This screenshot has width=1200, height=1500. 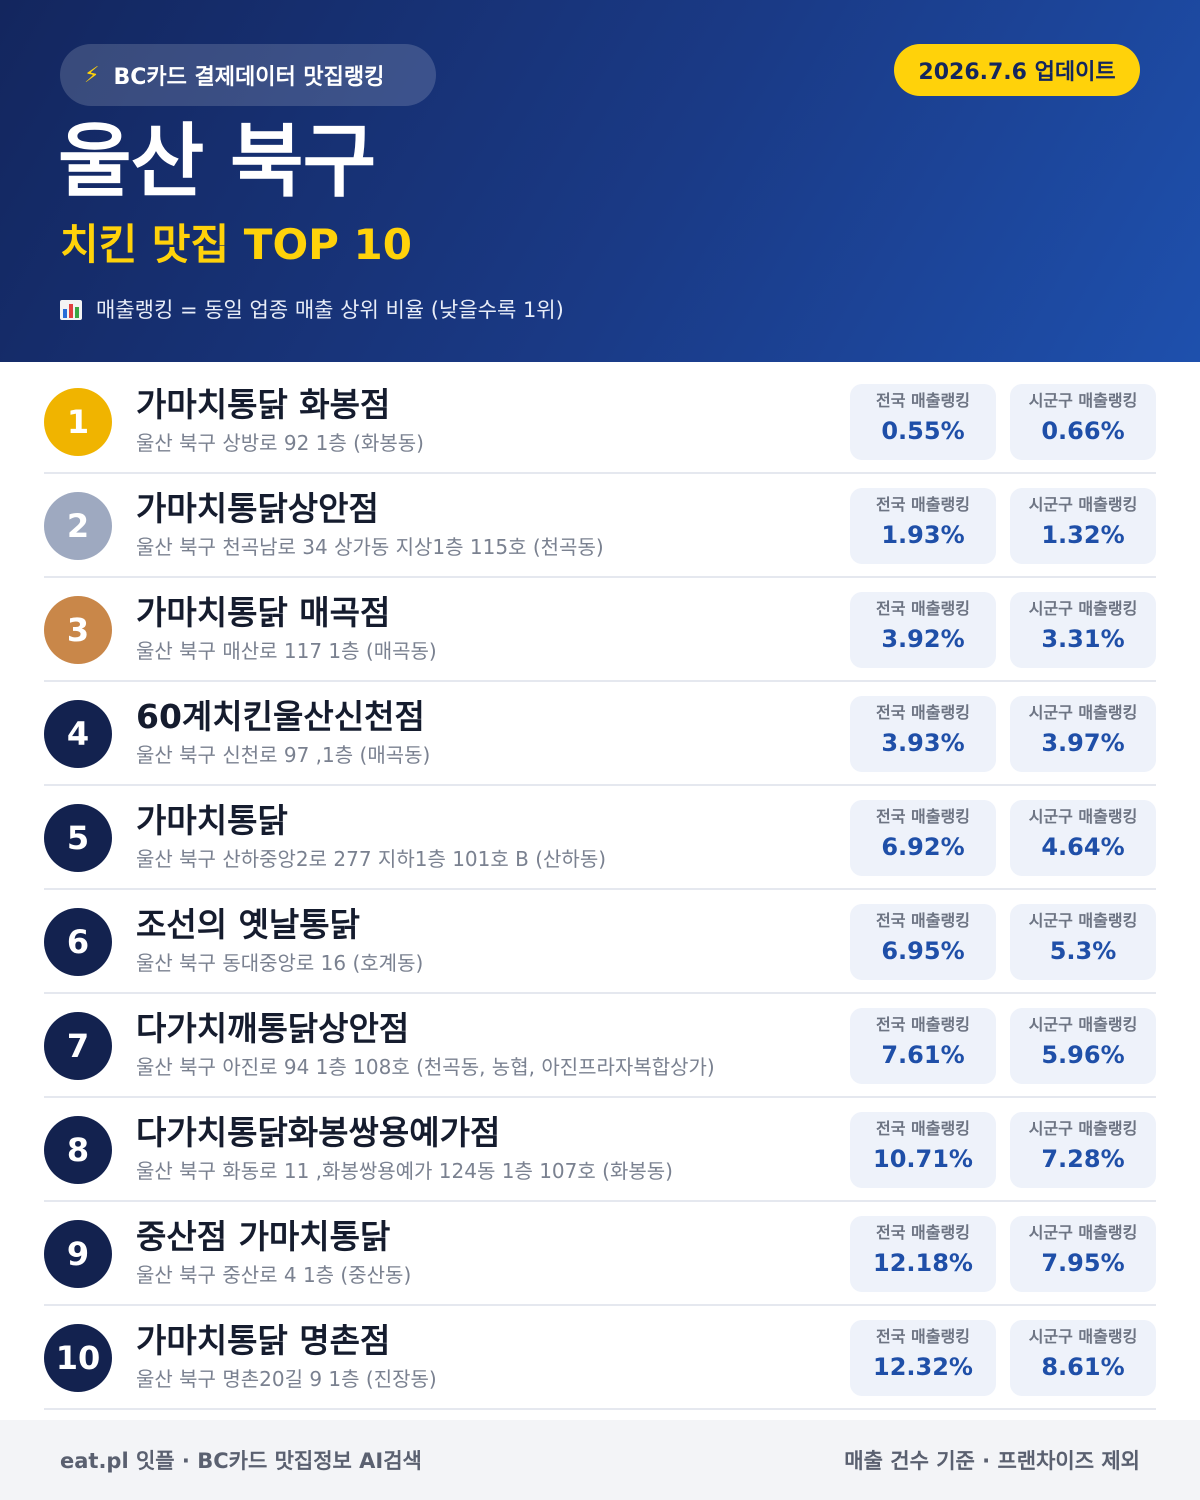 I want to click on restaurant-address: 울산 북구 천곡남로 34 상가동 지상1층 115호 (천곡동), so click(x=370, y=547).